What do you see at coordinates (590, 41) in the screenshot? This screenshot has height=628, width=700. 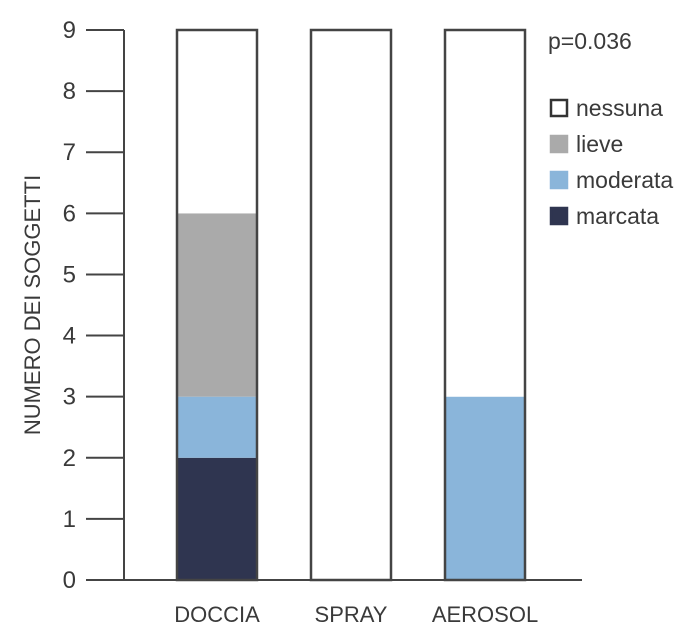 I see `p-value-annotation: p=0.036` at bounding box center [590, 41].